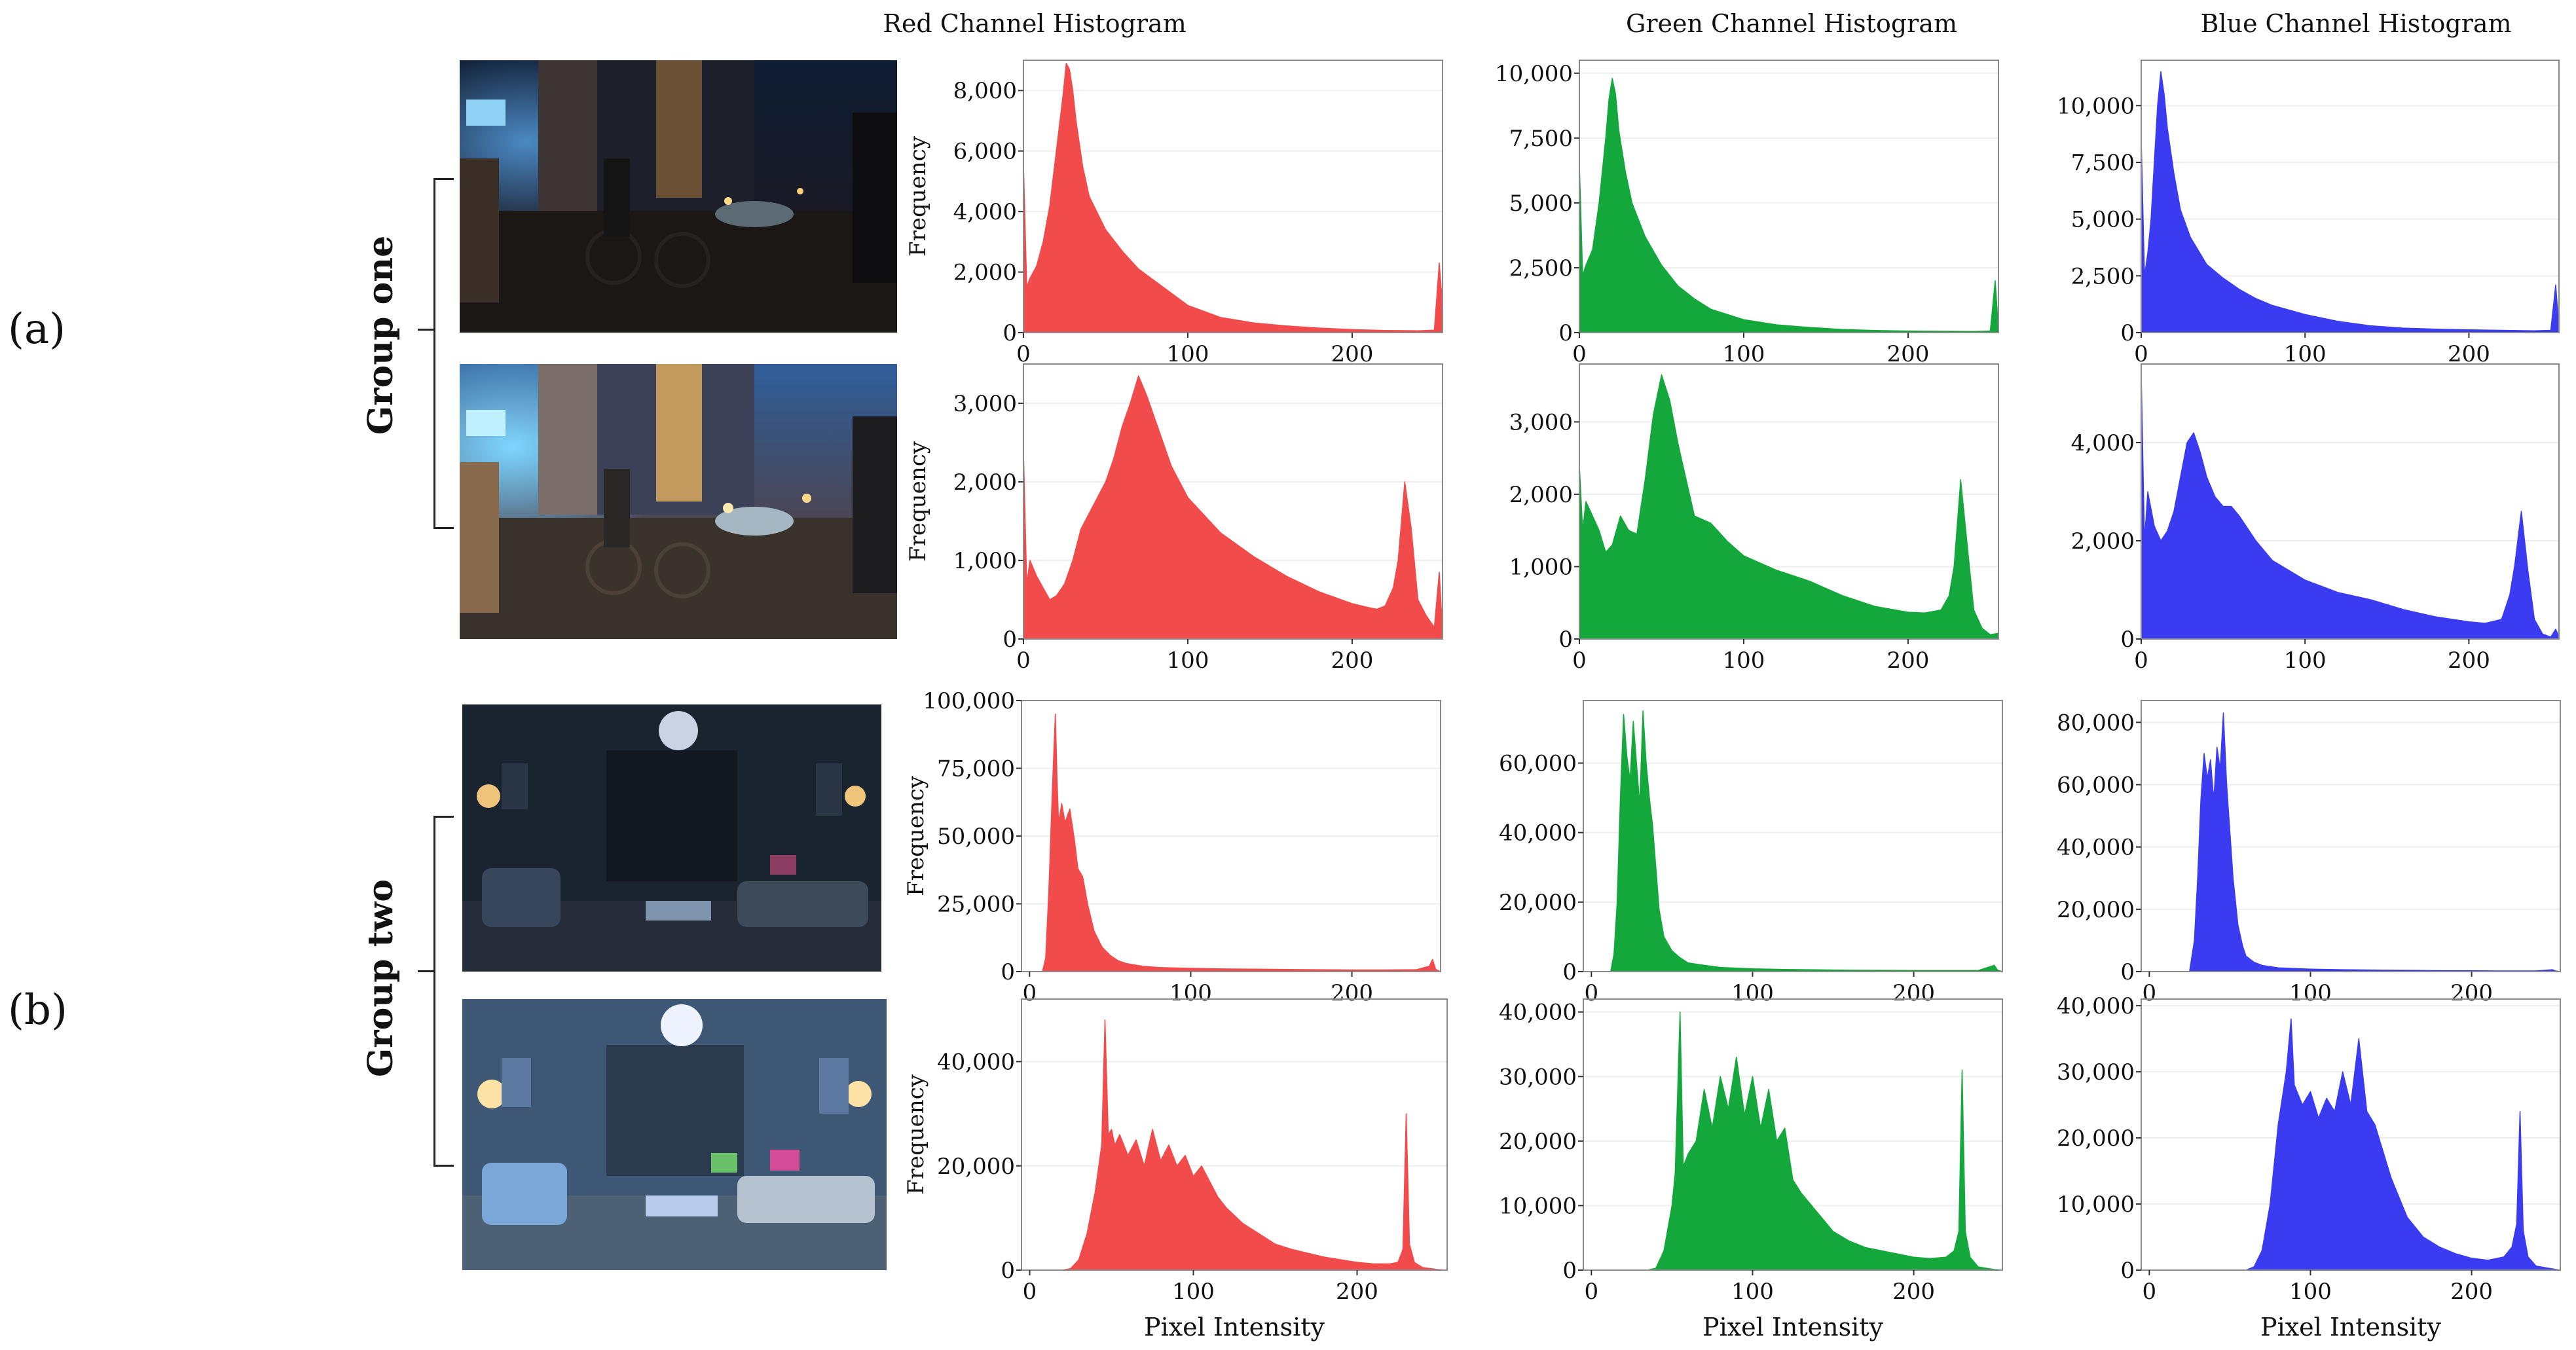  I want to click on x-tick-label-r1c1-2: 200, so click(1352, 354).